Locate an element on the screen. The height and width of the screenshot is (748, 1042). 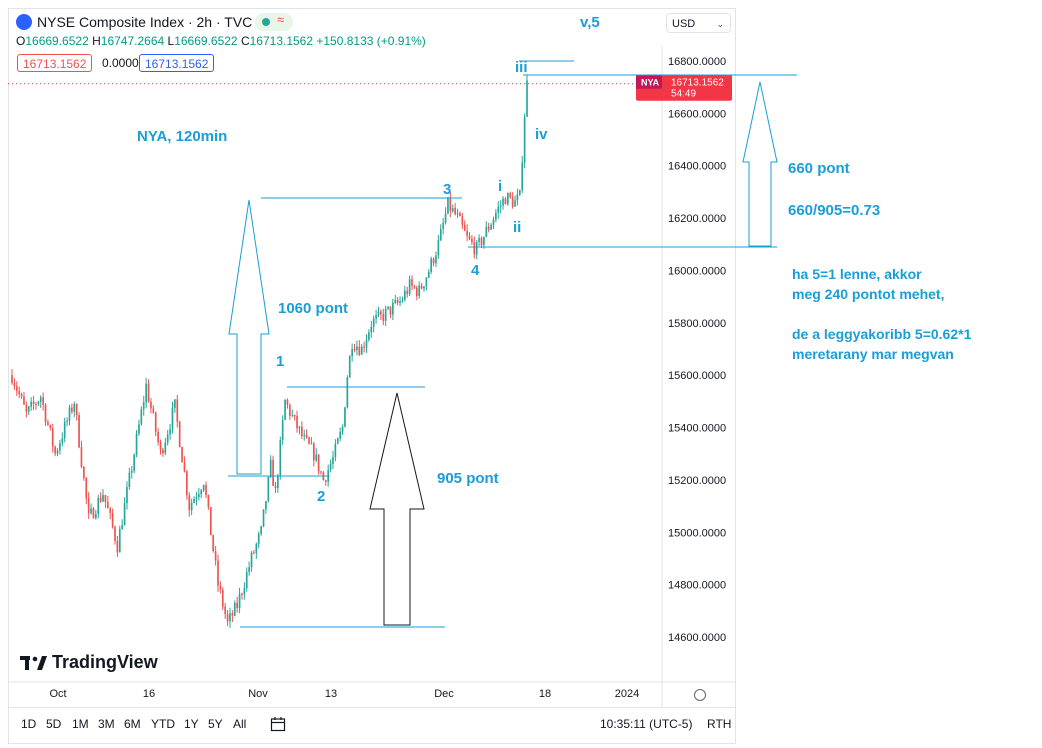
y-tick-label: 16400.0000 is located at coordinates (697, 167).